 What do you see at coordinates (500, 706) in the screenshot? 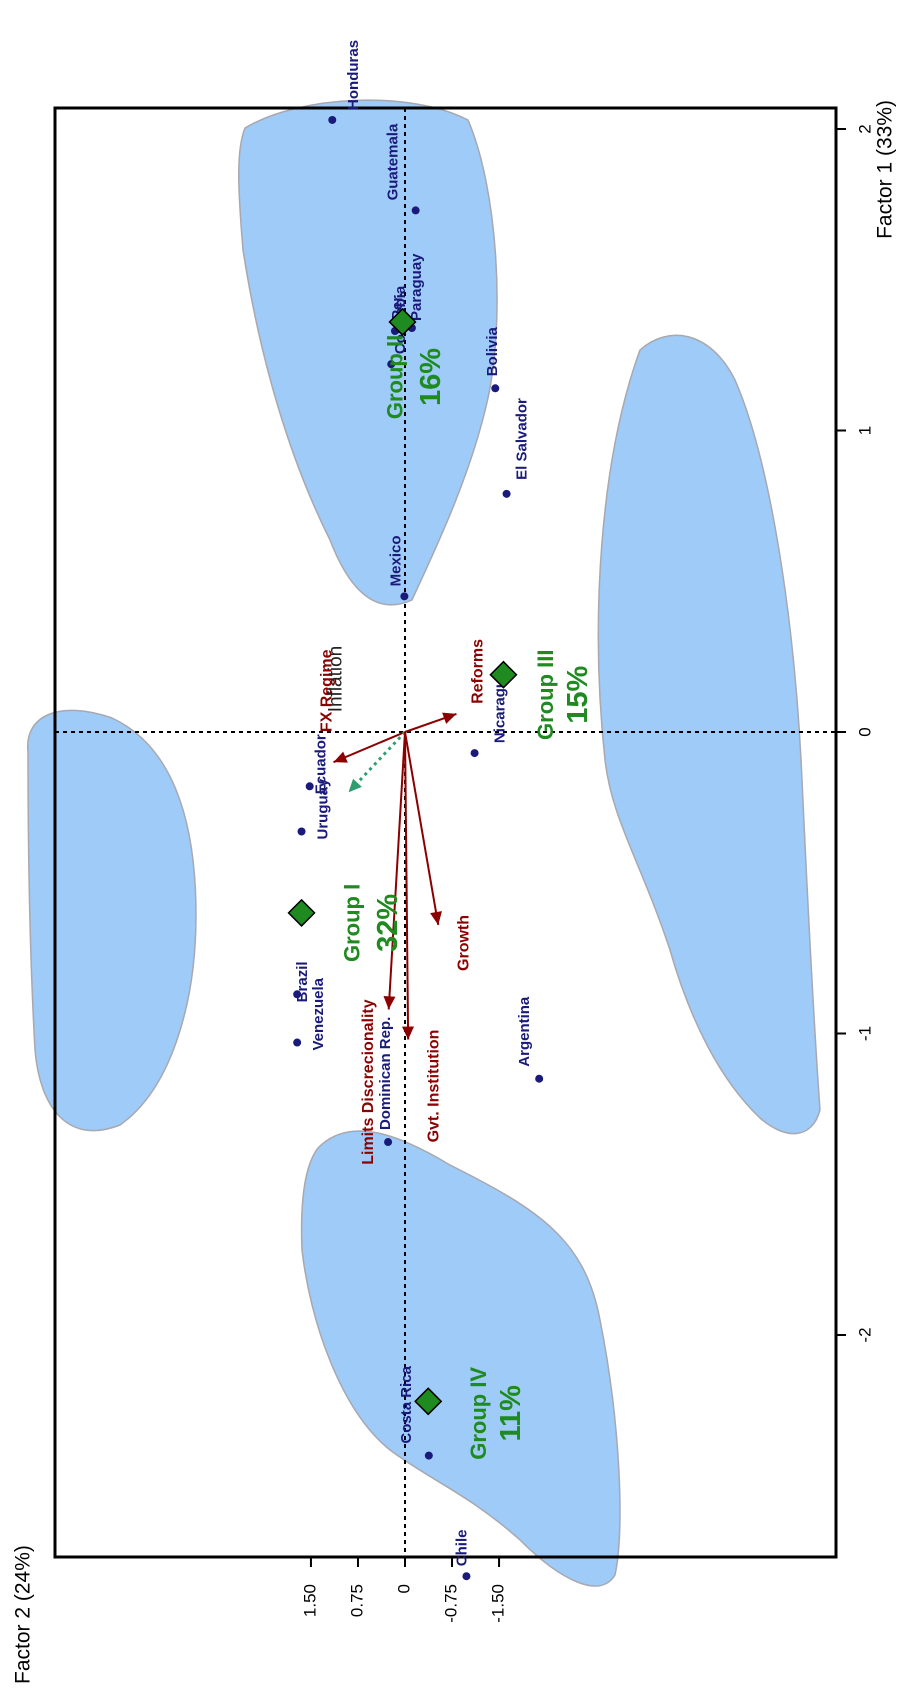
I see `country-label: Nicaragua` at bounding box center [500, 706].